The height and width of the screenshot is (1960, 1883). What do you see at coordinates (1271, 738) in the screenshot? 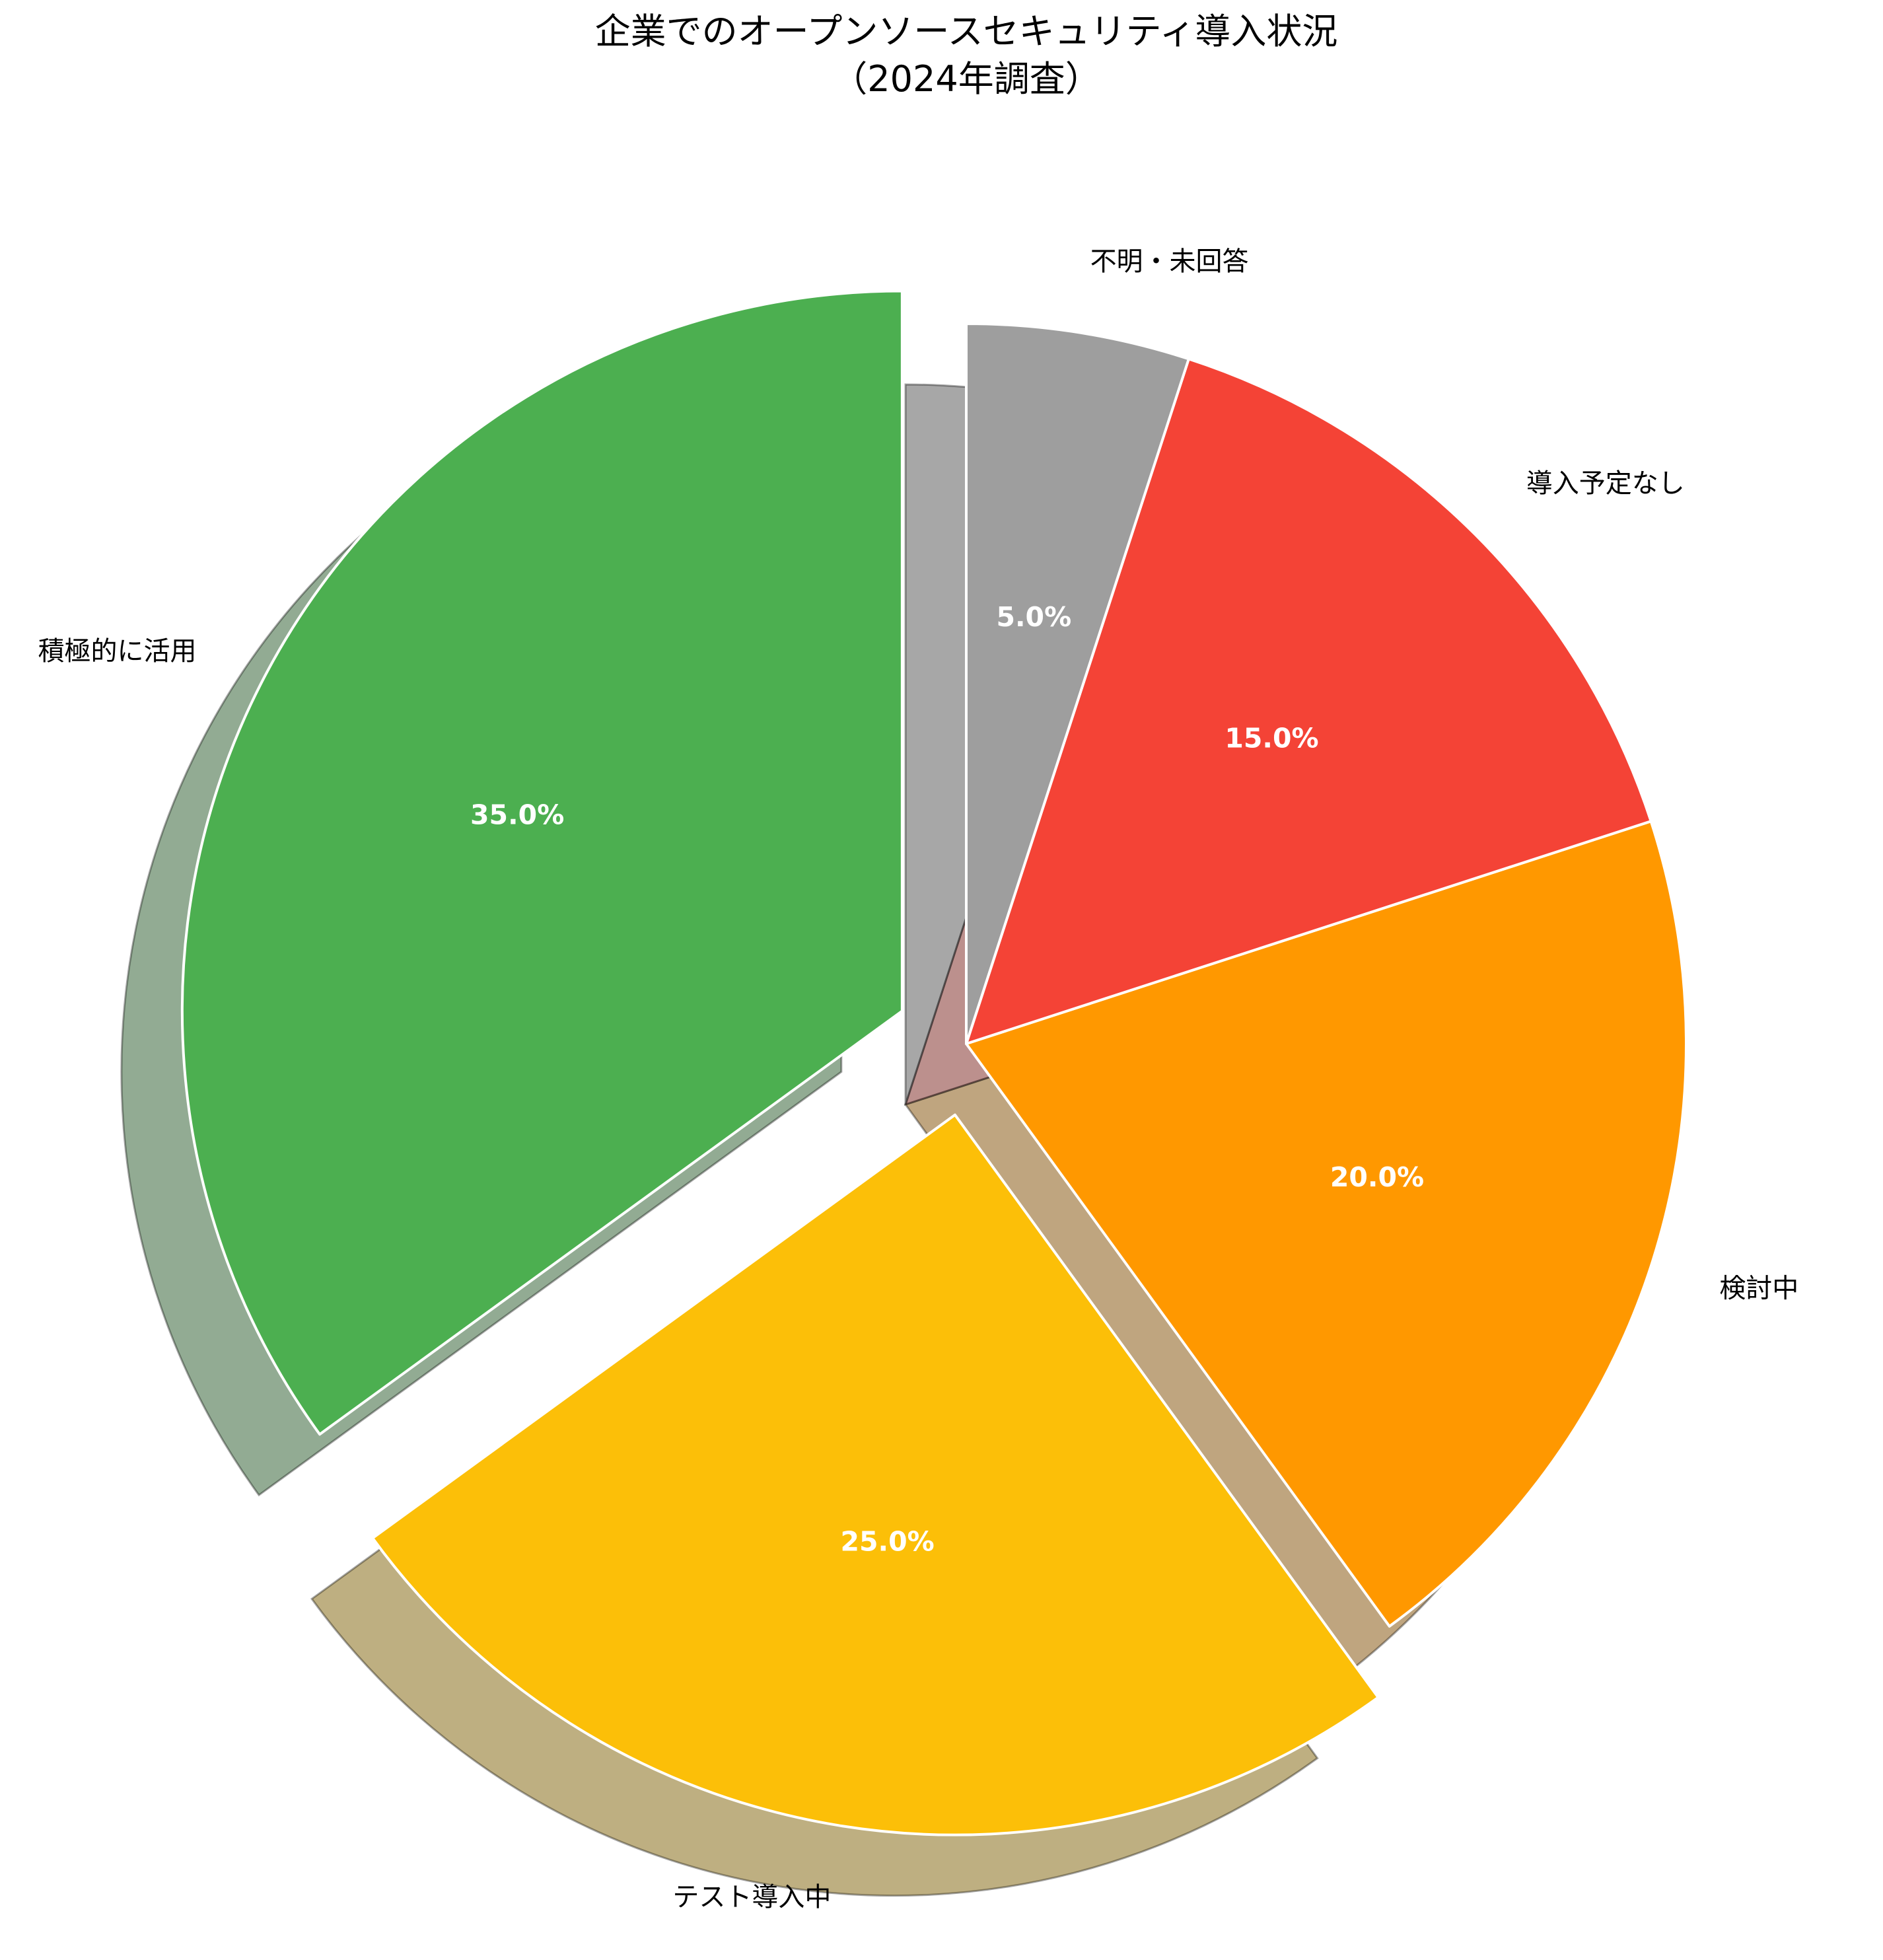
I see `slice-percent-label-4: 15.0%` at bounding box center [1271, 738].